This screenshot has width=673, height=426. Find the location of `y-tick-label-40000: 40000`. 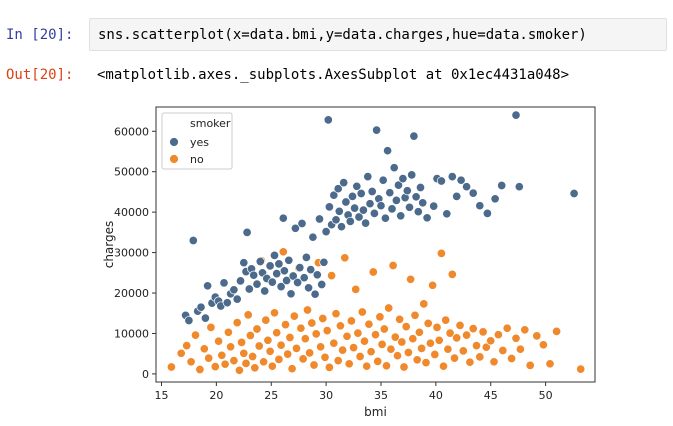

y-tick-label-40000: 40000 is located at coordinates (131, 212).